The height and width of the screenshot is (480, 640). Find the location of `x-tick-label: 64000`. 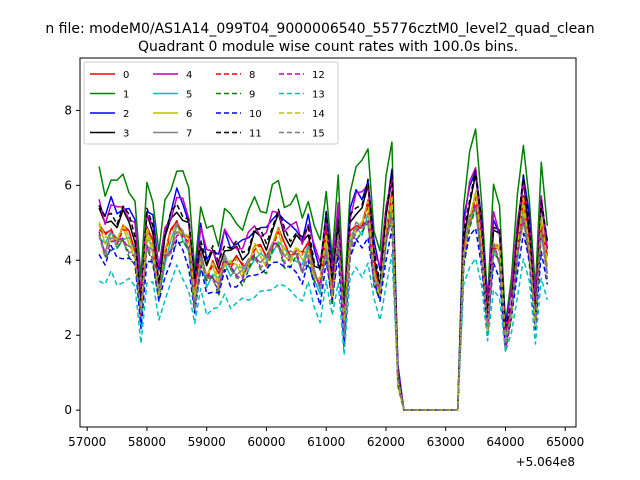

x-tick-label: 64000 is located at coordinates (505, 442).